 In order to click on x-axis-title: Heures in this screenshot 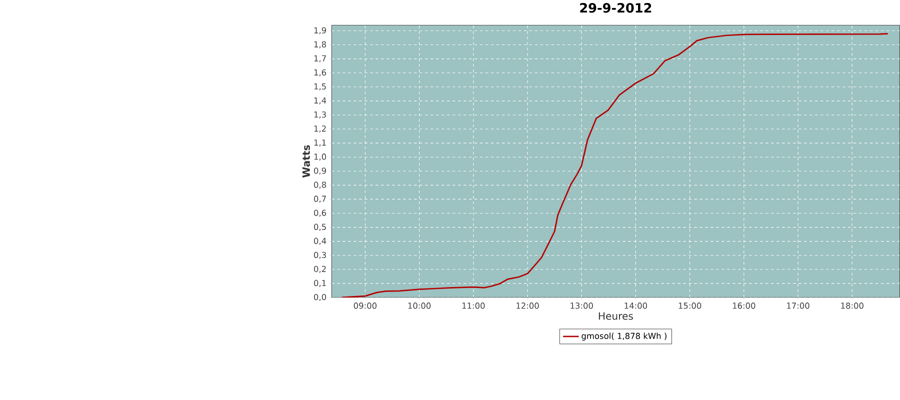, I will do `click(615, 316)`.